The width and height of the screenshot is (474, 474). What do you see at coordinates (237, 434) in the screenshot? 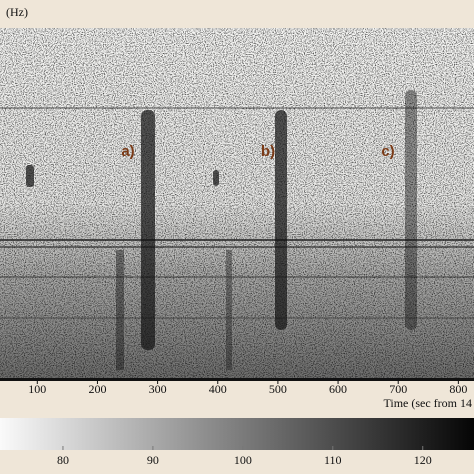
I see `colorbar` at bounding box center [237, 434].